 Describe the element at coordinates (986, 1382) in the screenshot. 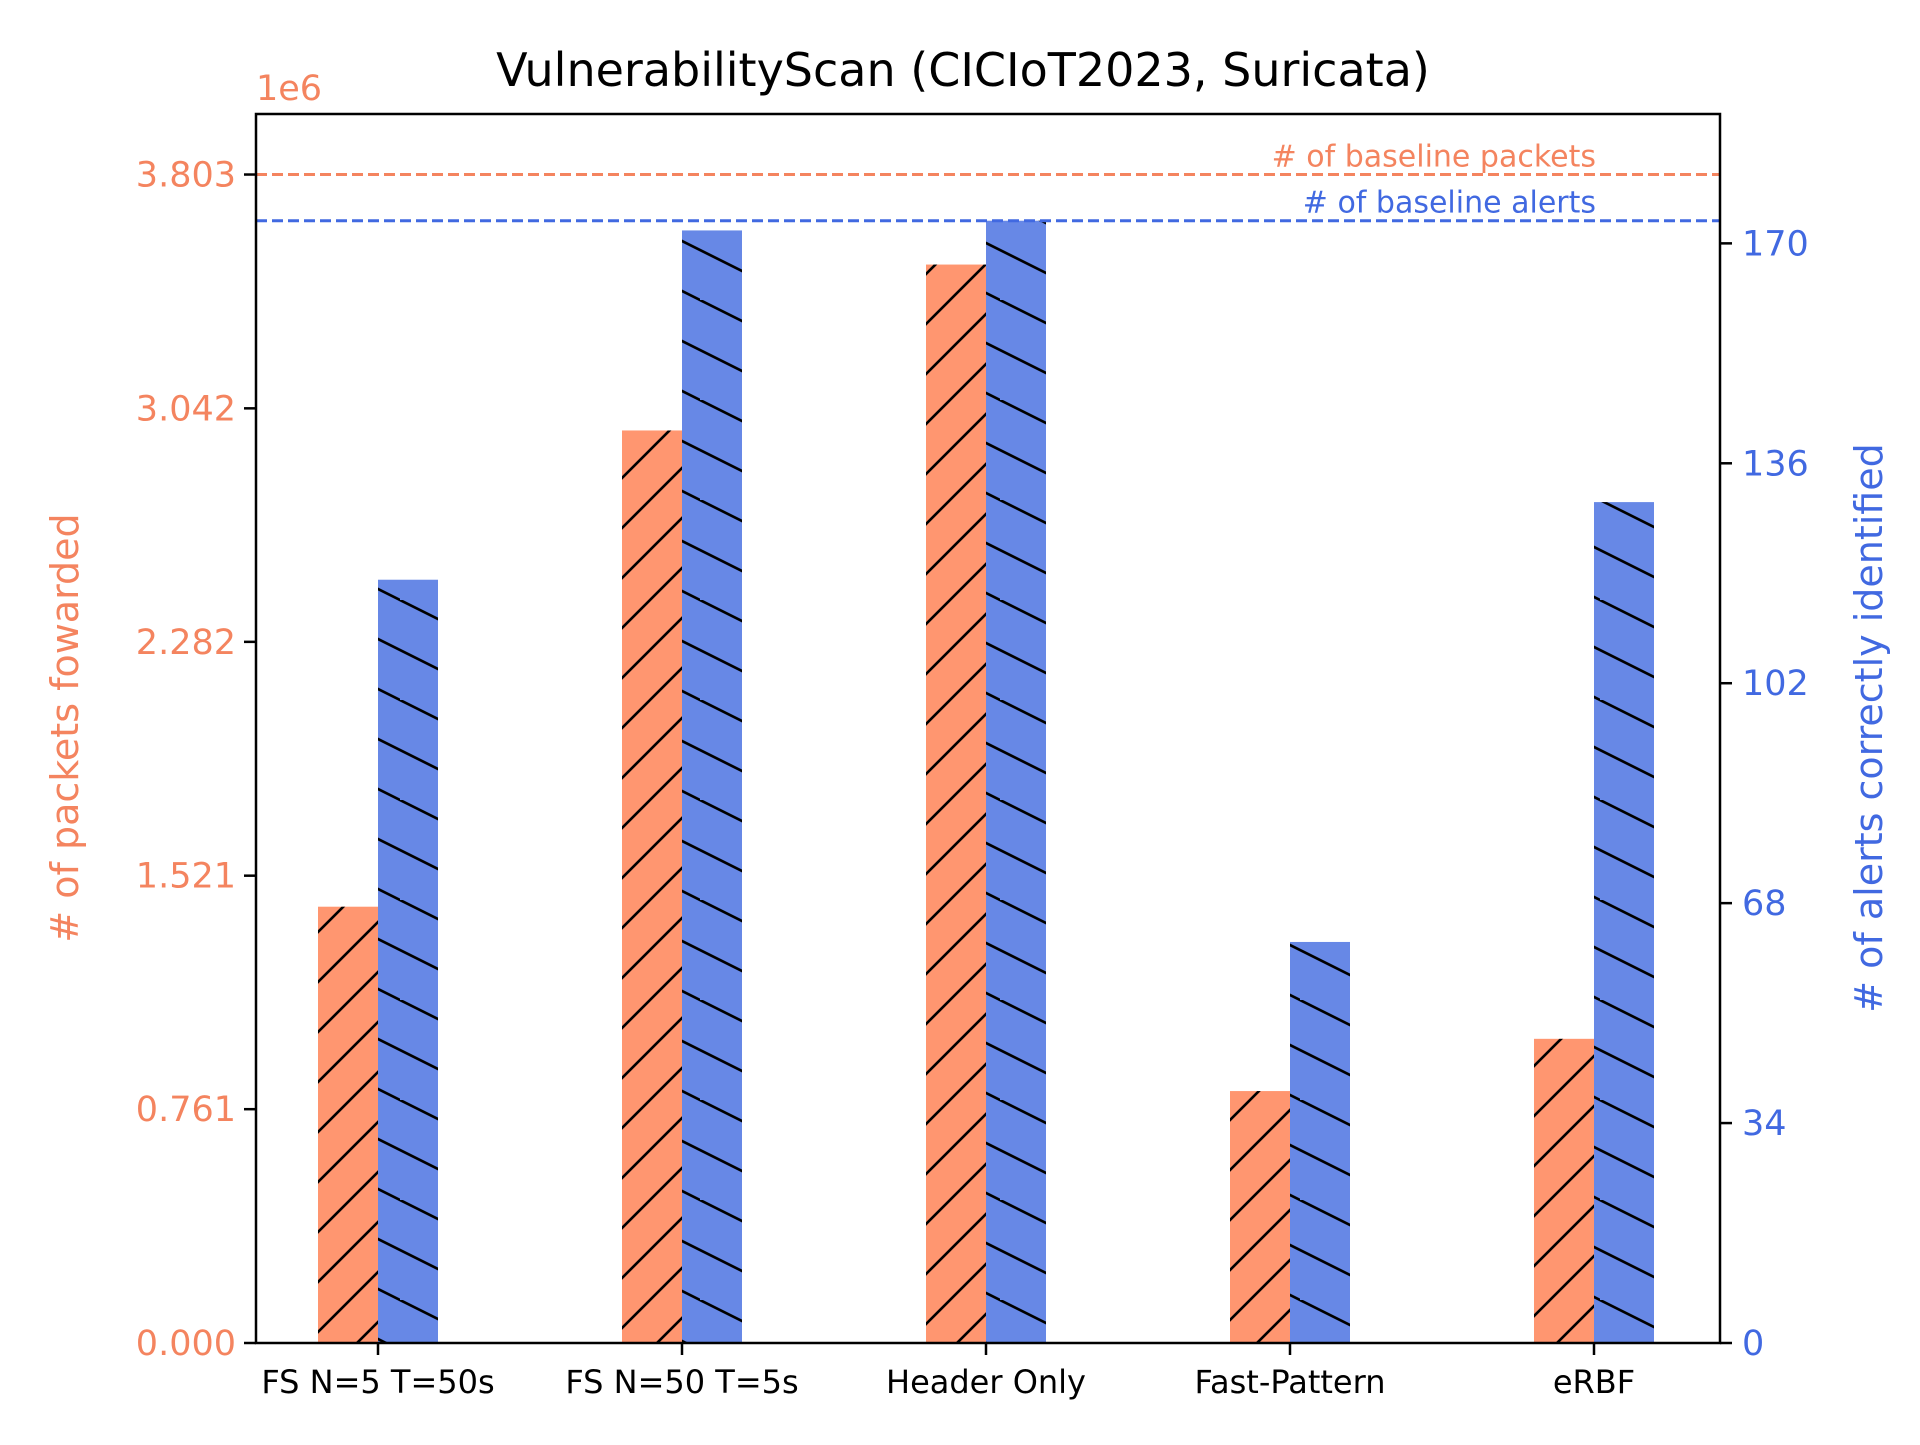

I see `x-tick-label: Header Only` at that location.